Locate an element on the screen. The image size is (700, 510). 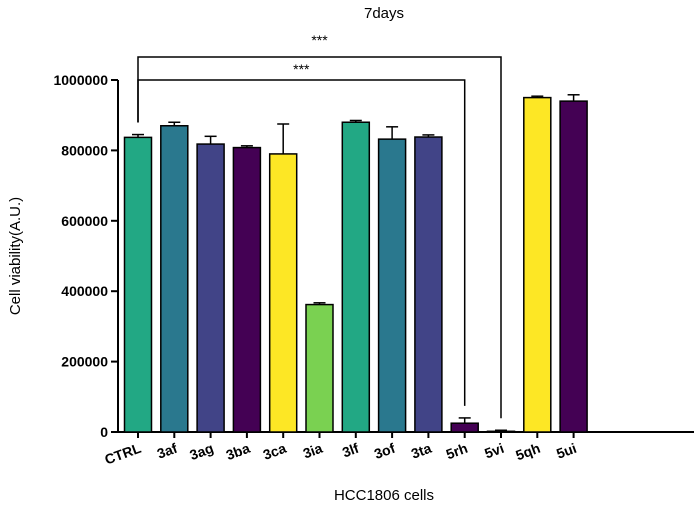
x-axis-label: HCC1806 cells is located at coordinates (384, 495).